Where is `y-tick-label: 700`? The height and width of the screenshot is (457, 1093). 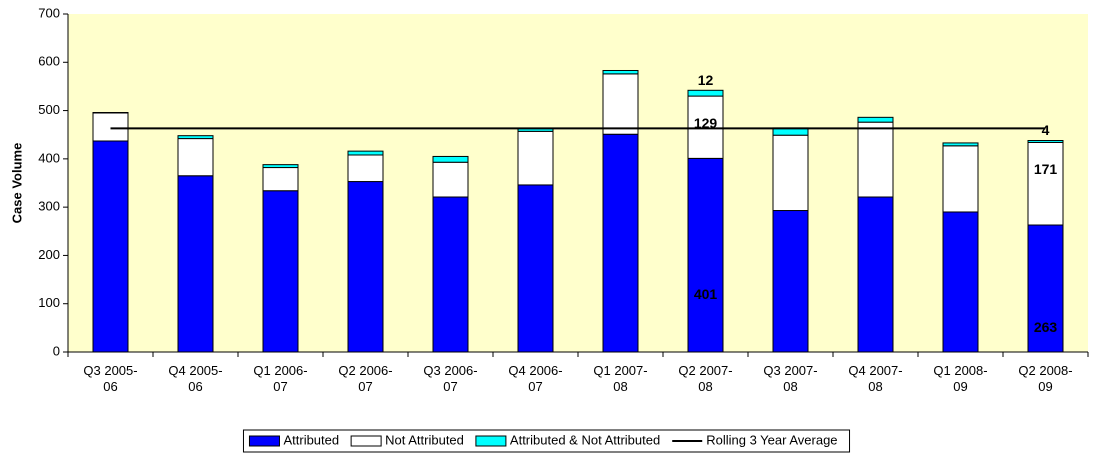
y-tick-label: 700 is located at coordinates (49, 12).